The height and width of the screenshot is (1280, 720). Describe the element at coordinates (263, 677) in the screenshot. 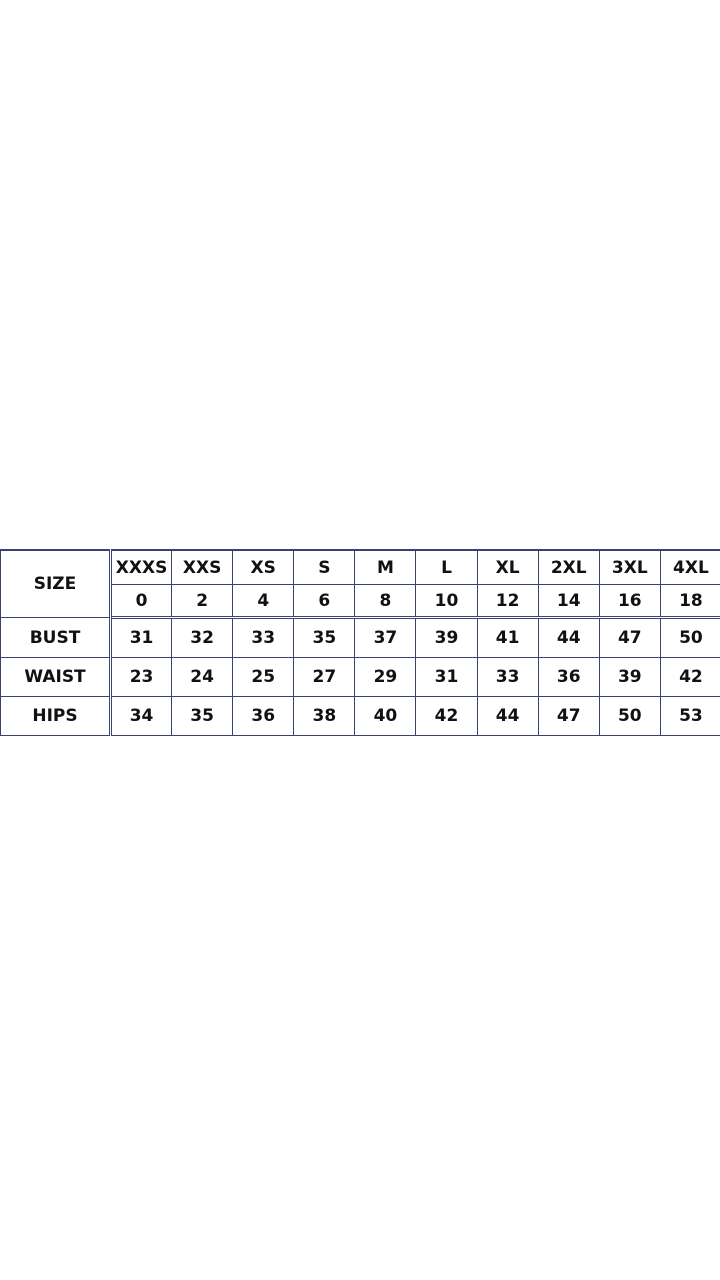

I see `measurement-value: 25` at that location.